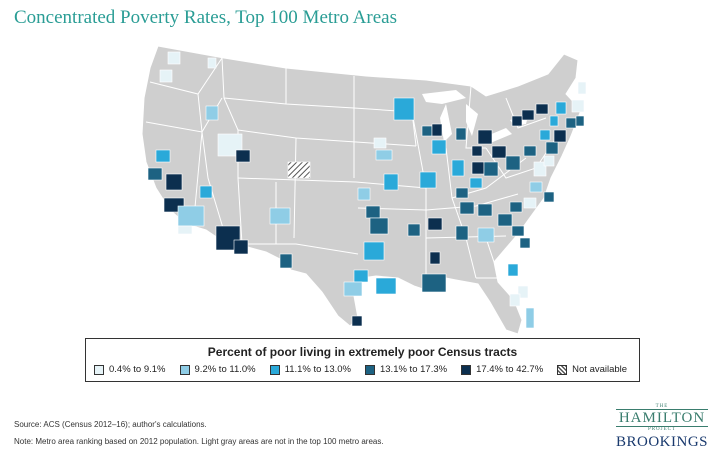 This screenshot has height=456, width=721. What do you see at coordinates (549, 197) in the screenshot?
I see `metro-virginia-beach` at bounding box center [549, 197].